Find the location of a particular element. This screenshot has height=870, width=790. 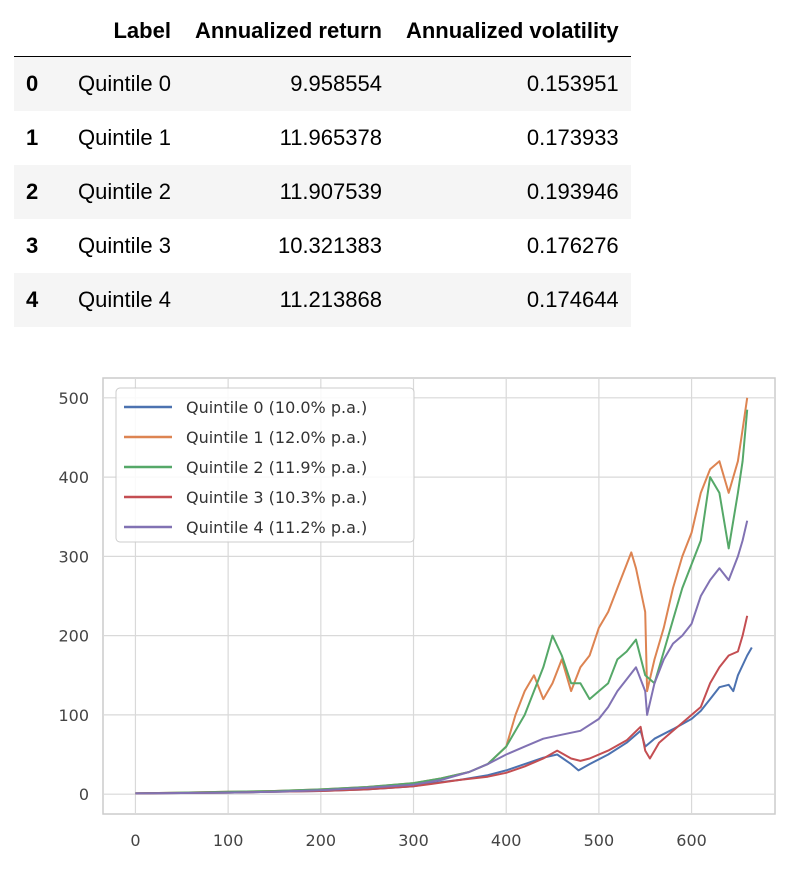

row-return: 10.321383 is located at coordinates (329, 245).